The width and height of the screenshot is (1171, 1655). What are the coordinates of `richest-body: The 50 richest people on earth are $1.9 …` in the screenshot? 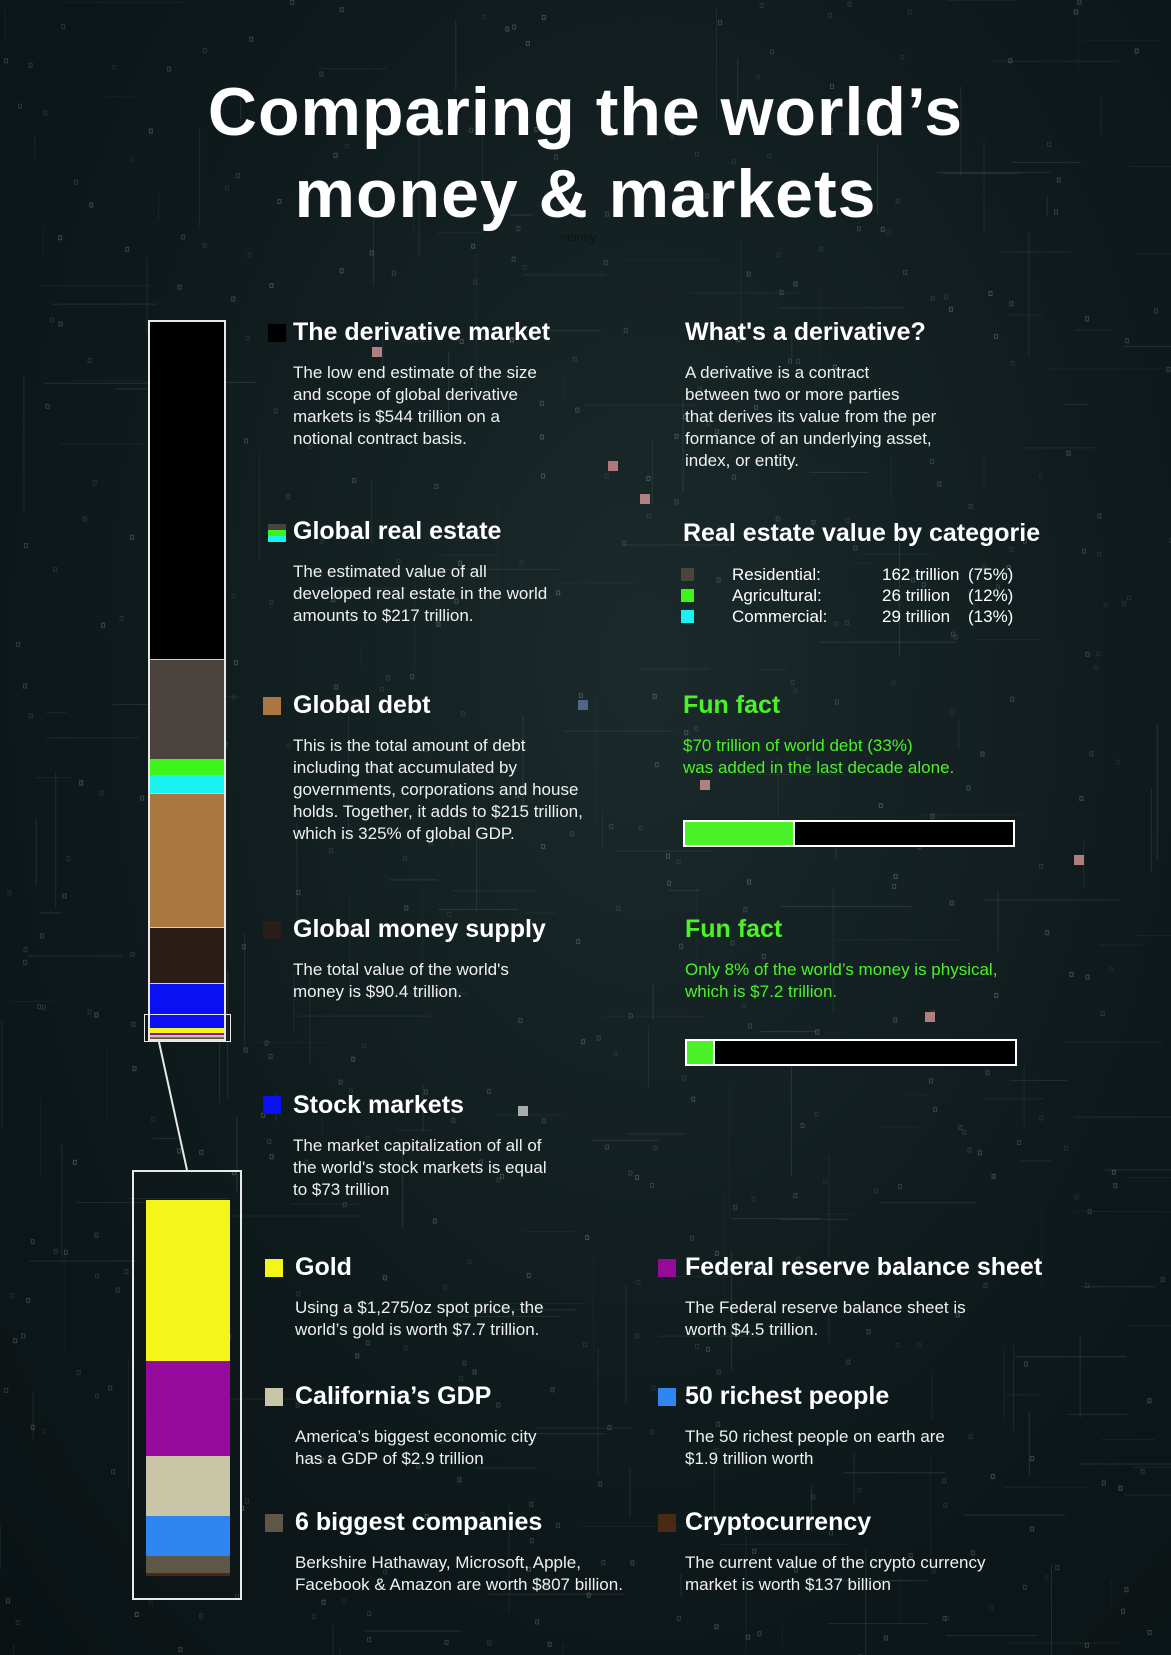 It's located at (815, 1448).